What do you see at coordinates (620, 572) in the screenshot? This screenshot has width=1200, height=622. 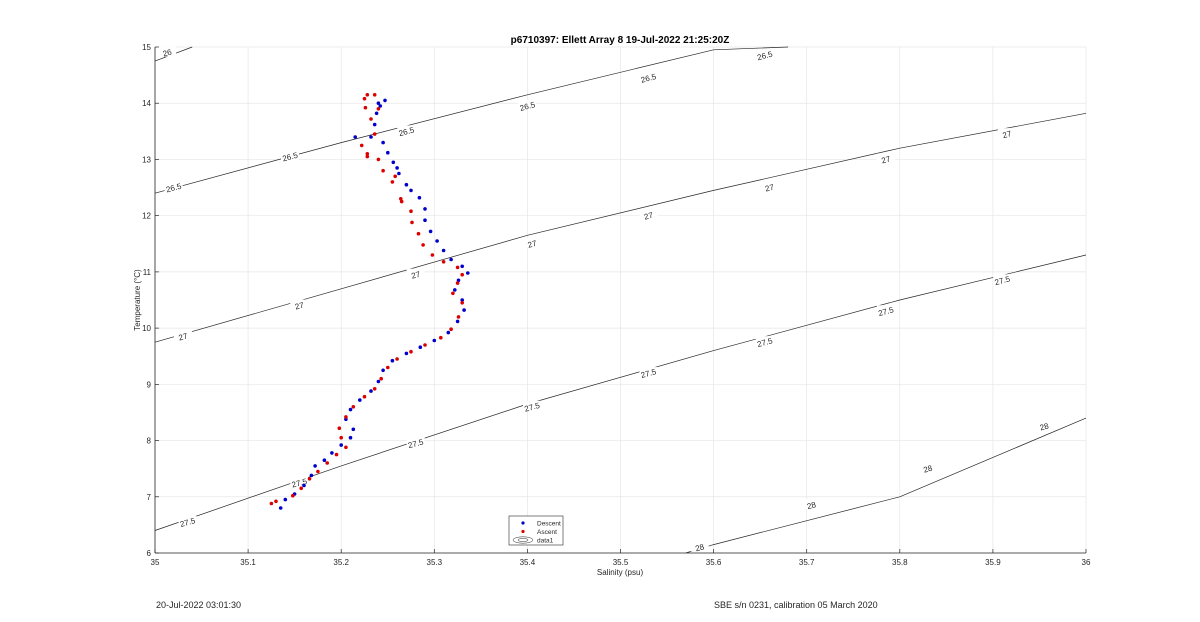 I see `x-axis-label: Salinity (psu)` at bounding box center [620, 572].